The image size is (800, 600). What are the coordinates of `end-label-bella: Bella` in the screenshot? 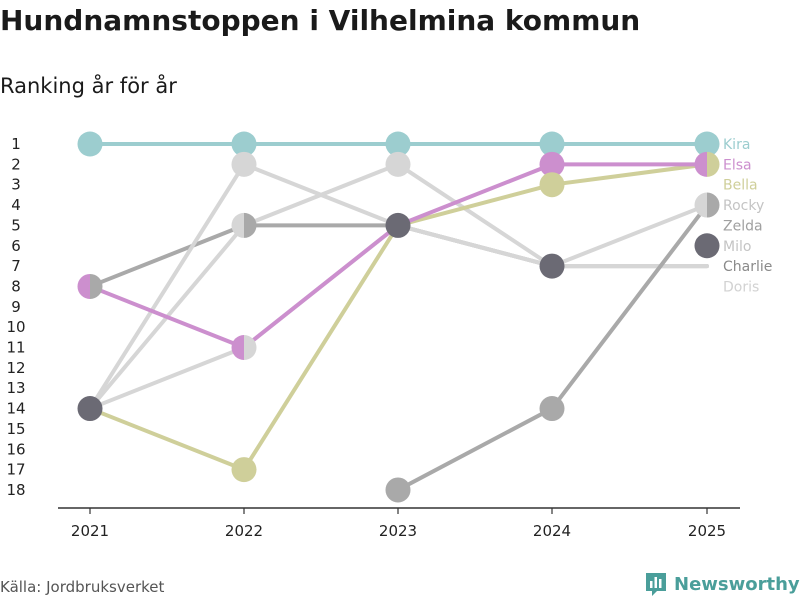 It's located at (740, 186).